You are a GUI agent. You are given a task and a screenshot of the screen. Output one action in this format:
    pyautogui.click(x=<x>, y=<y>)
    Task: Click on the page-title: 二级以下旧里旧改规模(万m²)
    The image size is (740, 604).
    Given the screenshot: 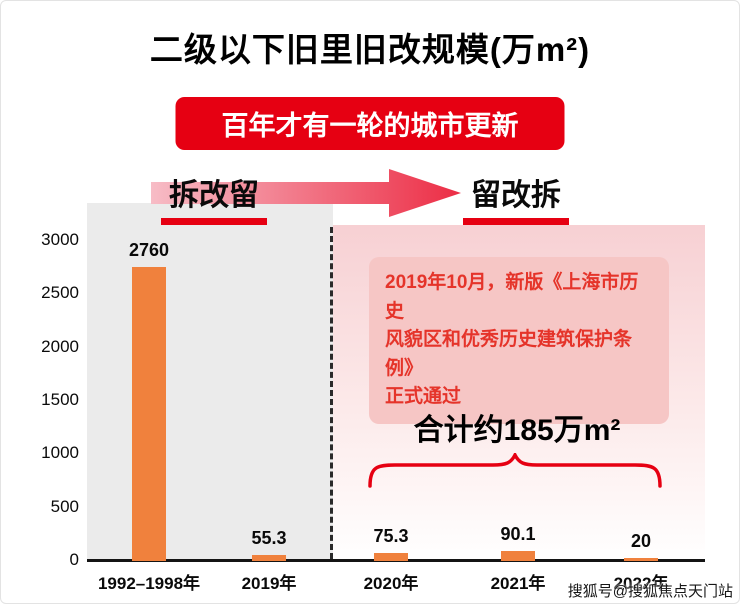 What is the action you would take?
    pyautogui.click(x=370, y=49)
    